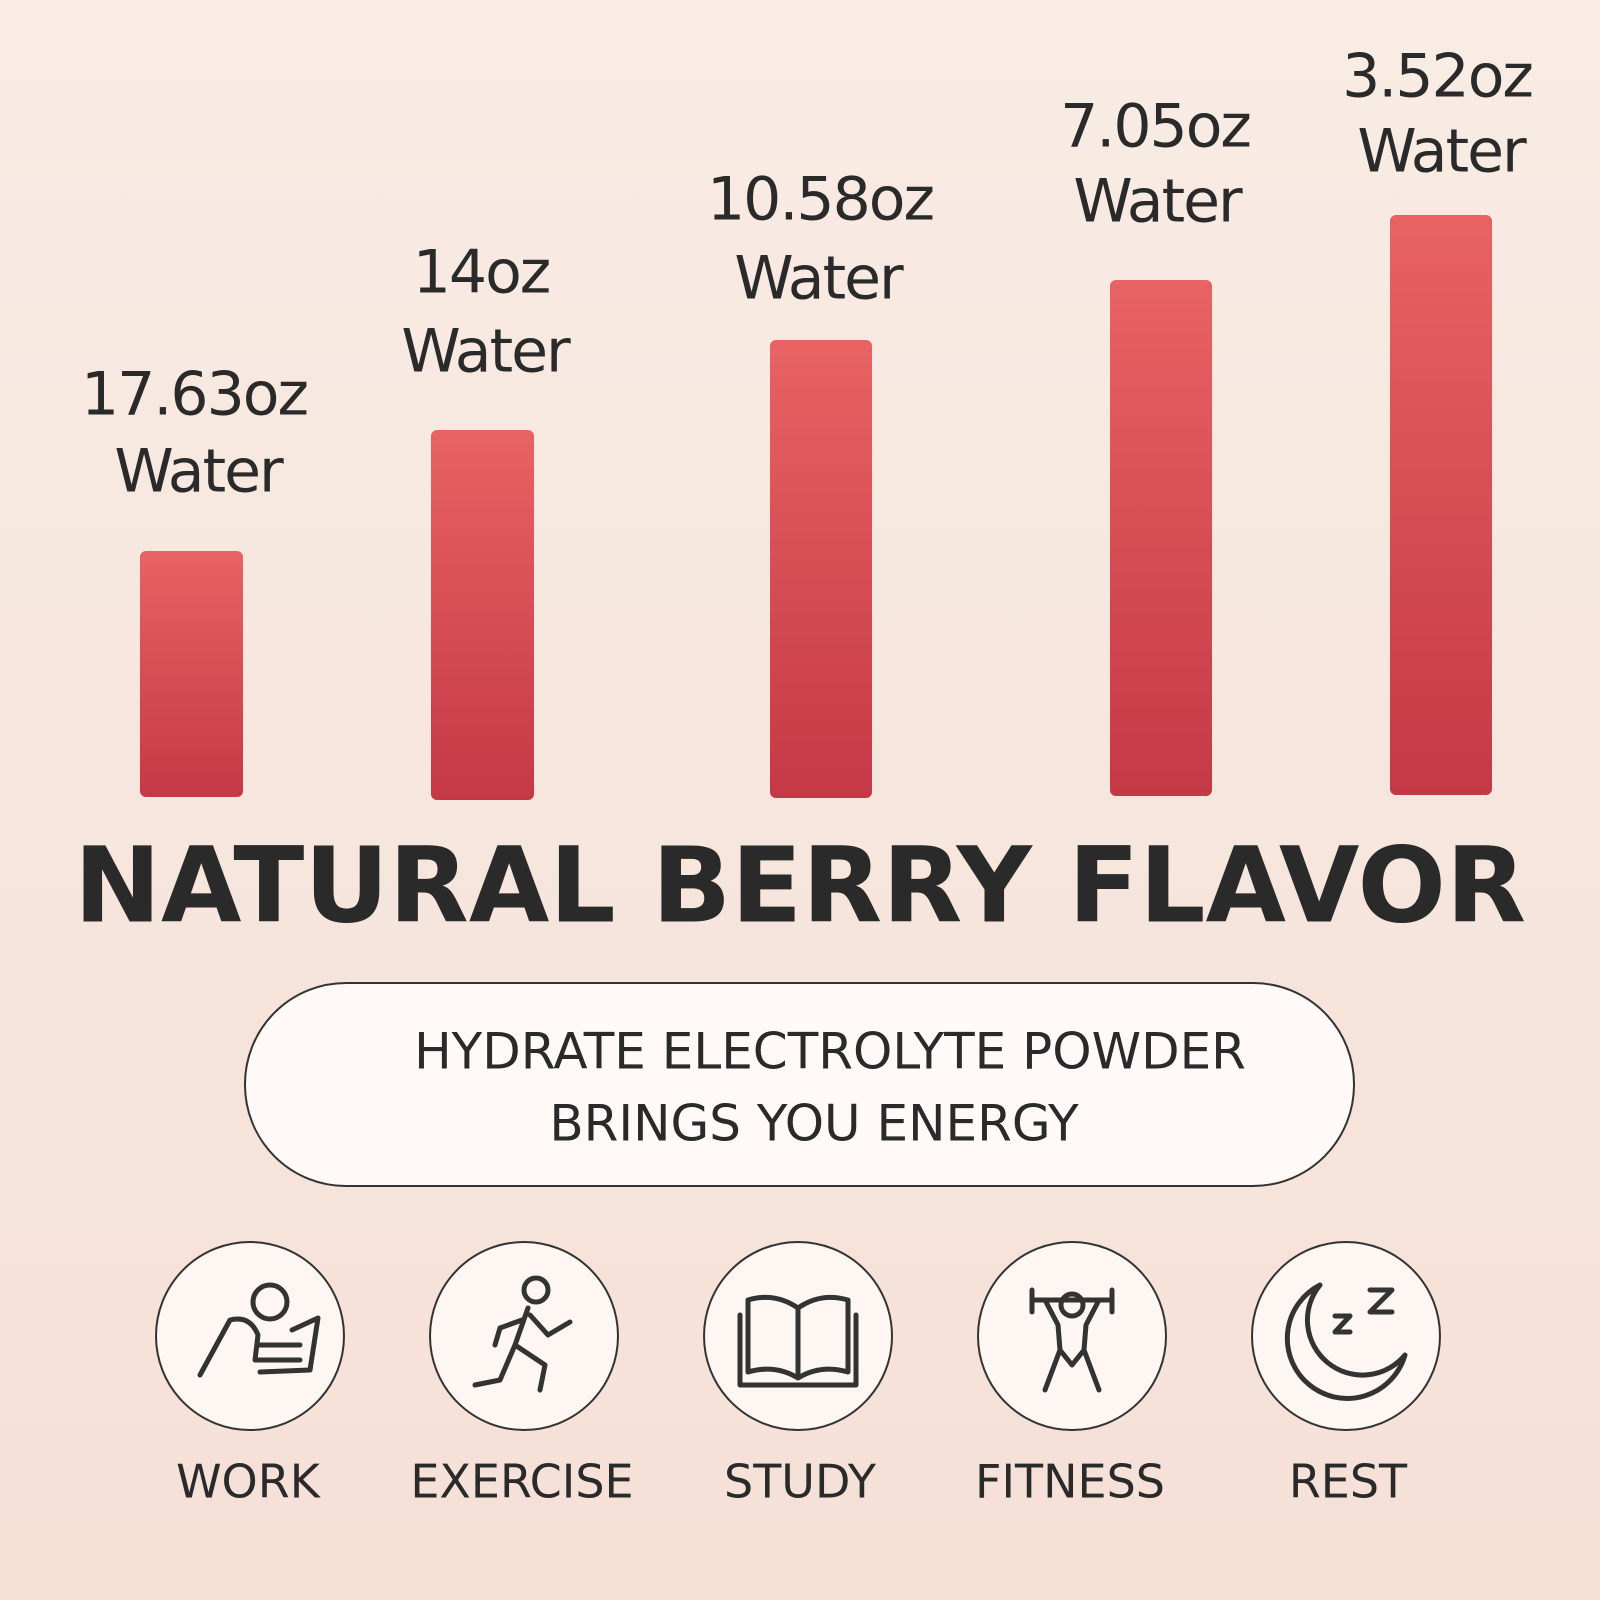 The width and height of the screenshot is (1600, 1600). Describe the element at coordinates (259, 1330) in the screenshot. I see `work-icon` at that location.